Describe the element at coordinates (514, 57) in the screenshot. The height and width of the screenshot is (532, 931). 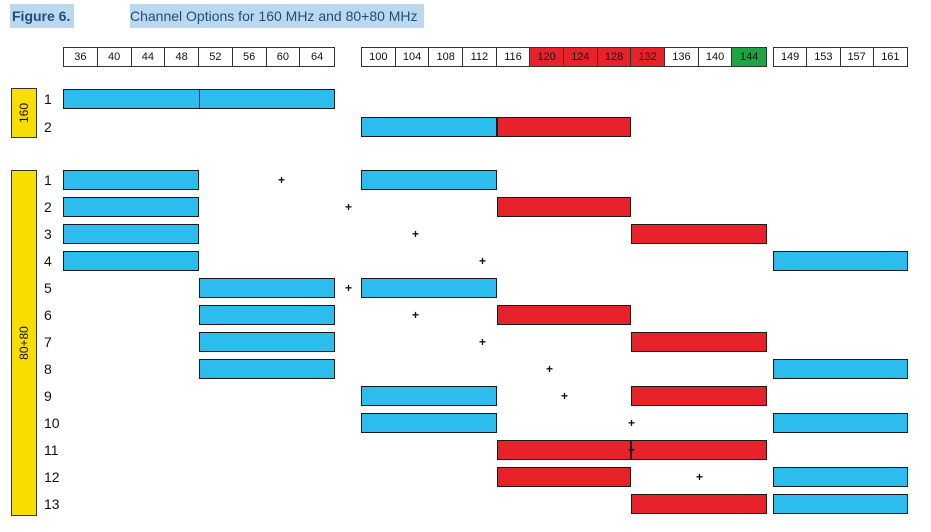
I see `channel-number: 116` at that location.